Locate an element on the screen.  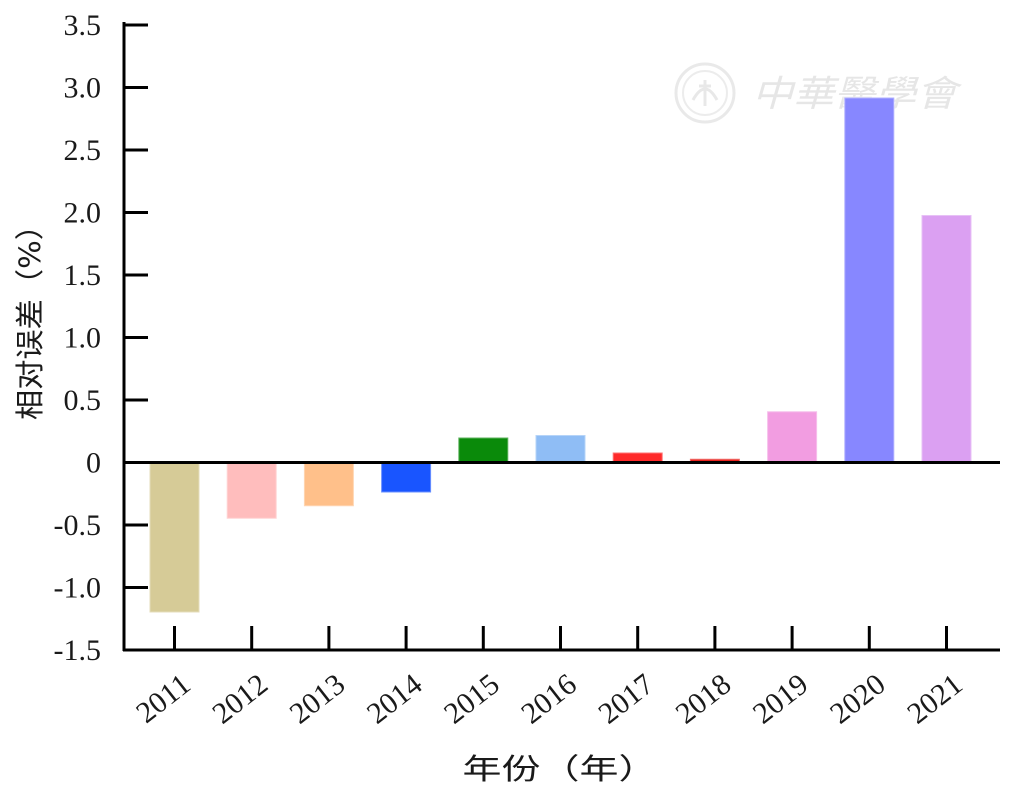
y-tick-label: 3.5 is located at coordinates (83, 25).